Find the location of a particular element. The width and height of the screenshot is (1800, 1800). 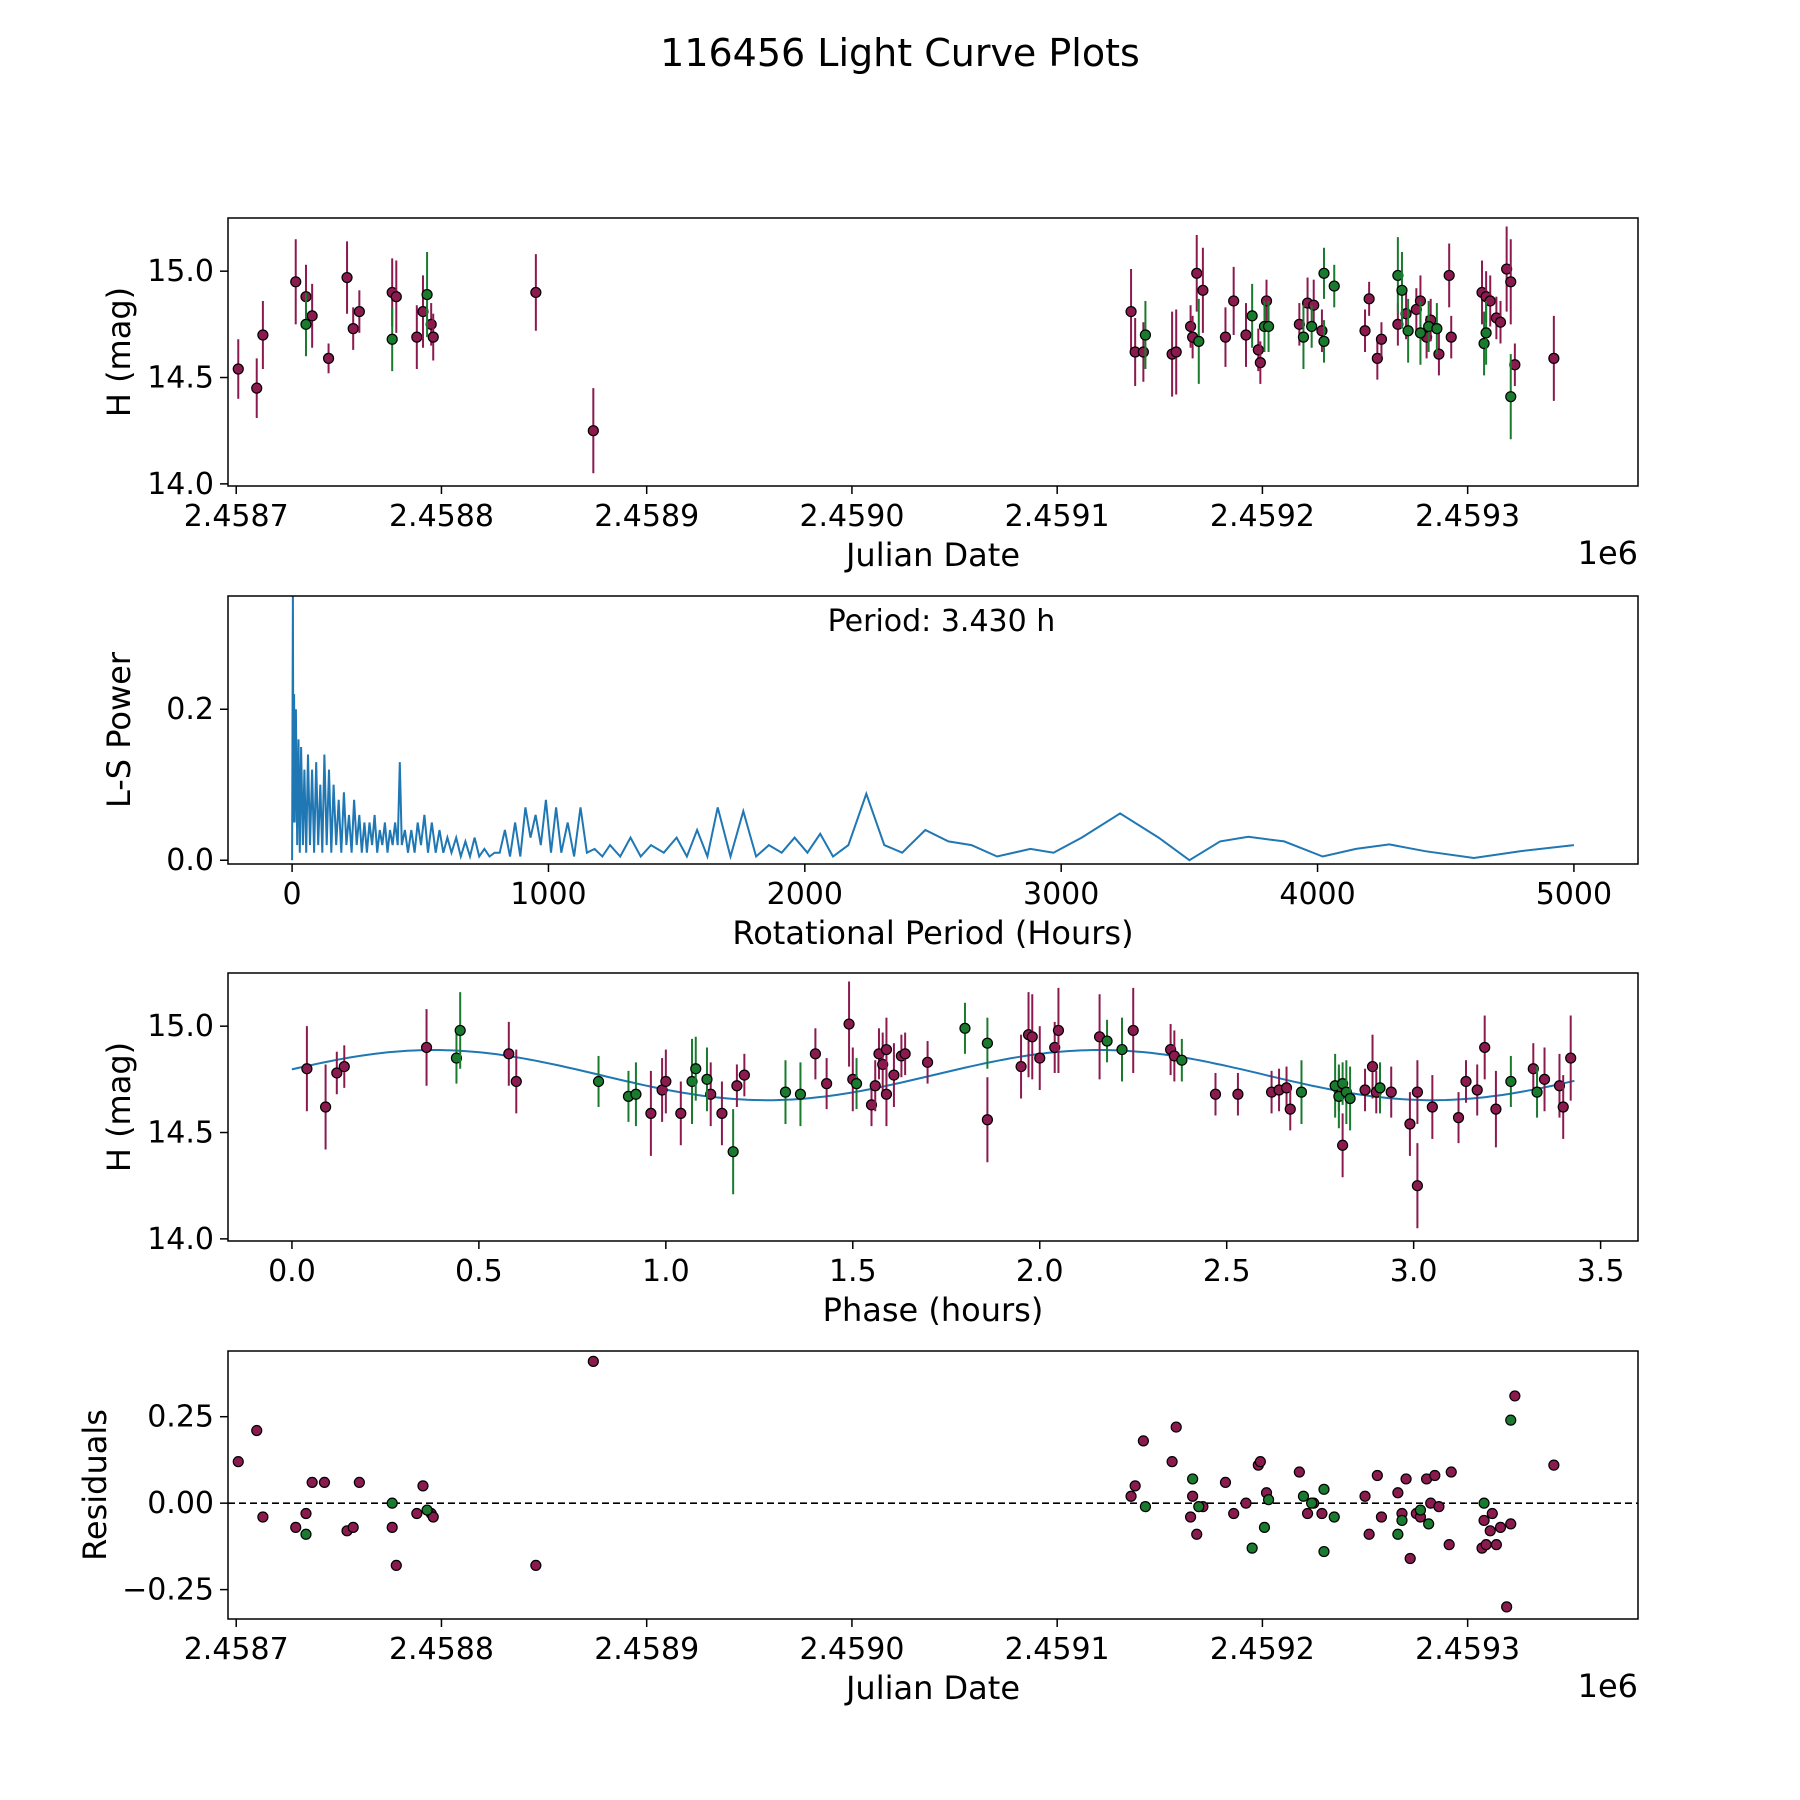

phase-ytick-label: 14.5 is located at coordinates (180, 1133).